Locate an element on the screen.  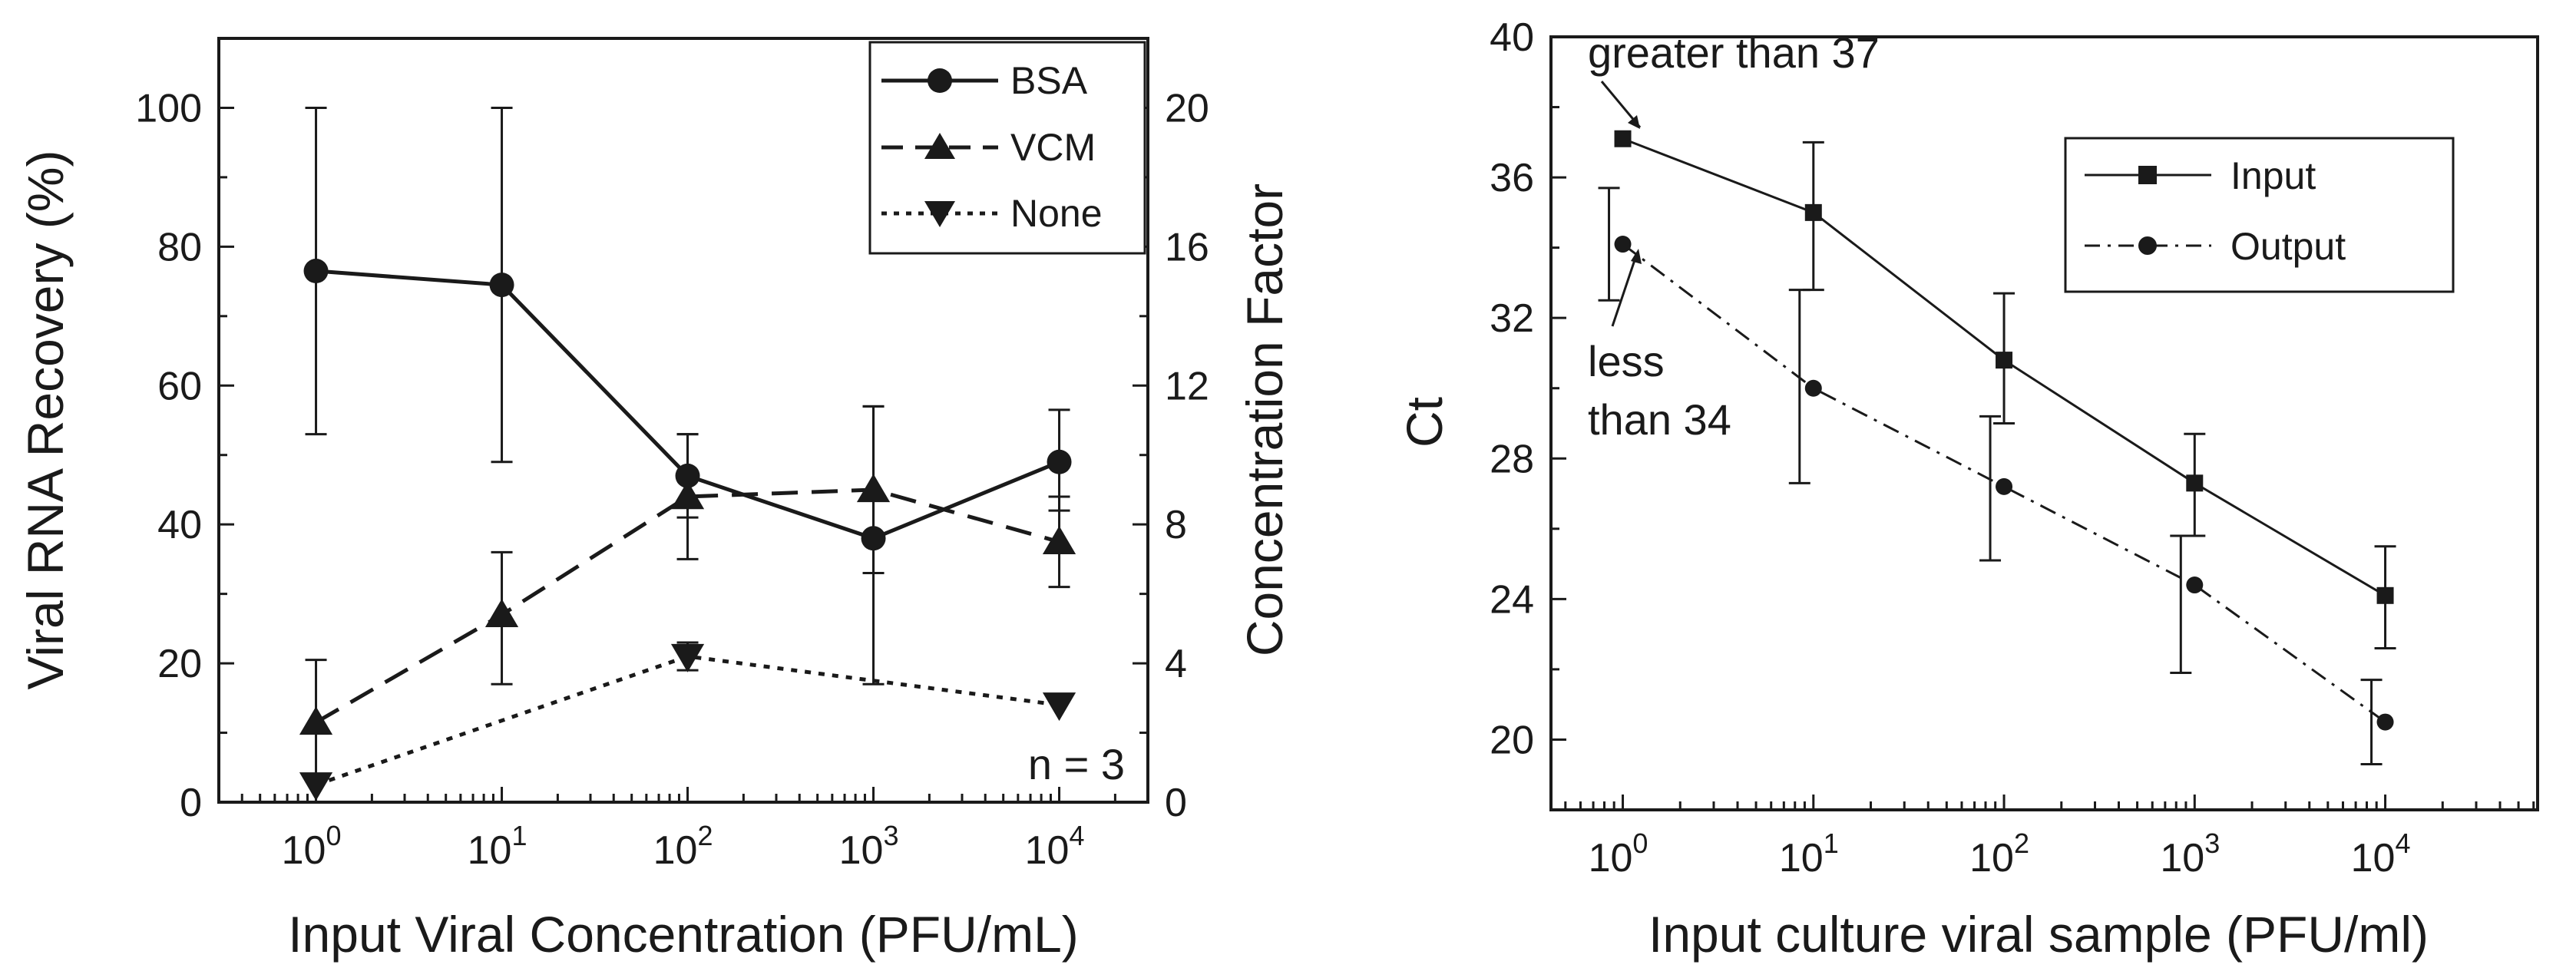
legend-label-vcm: VCM is located at coordinates (1053, 148).